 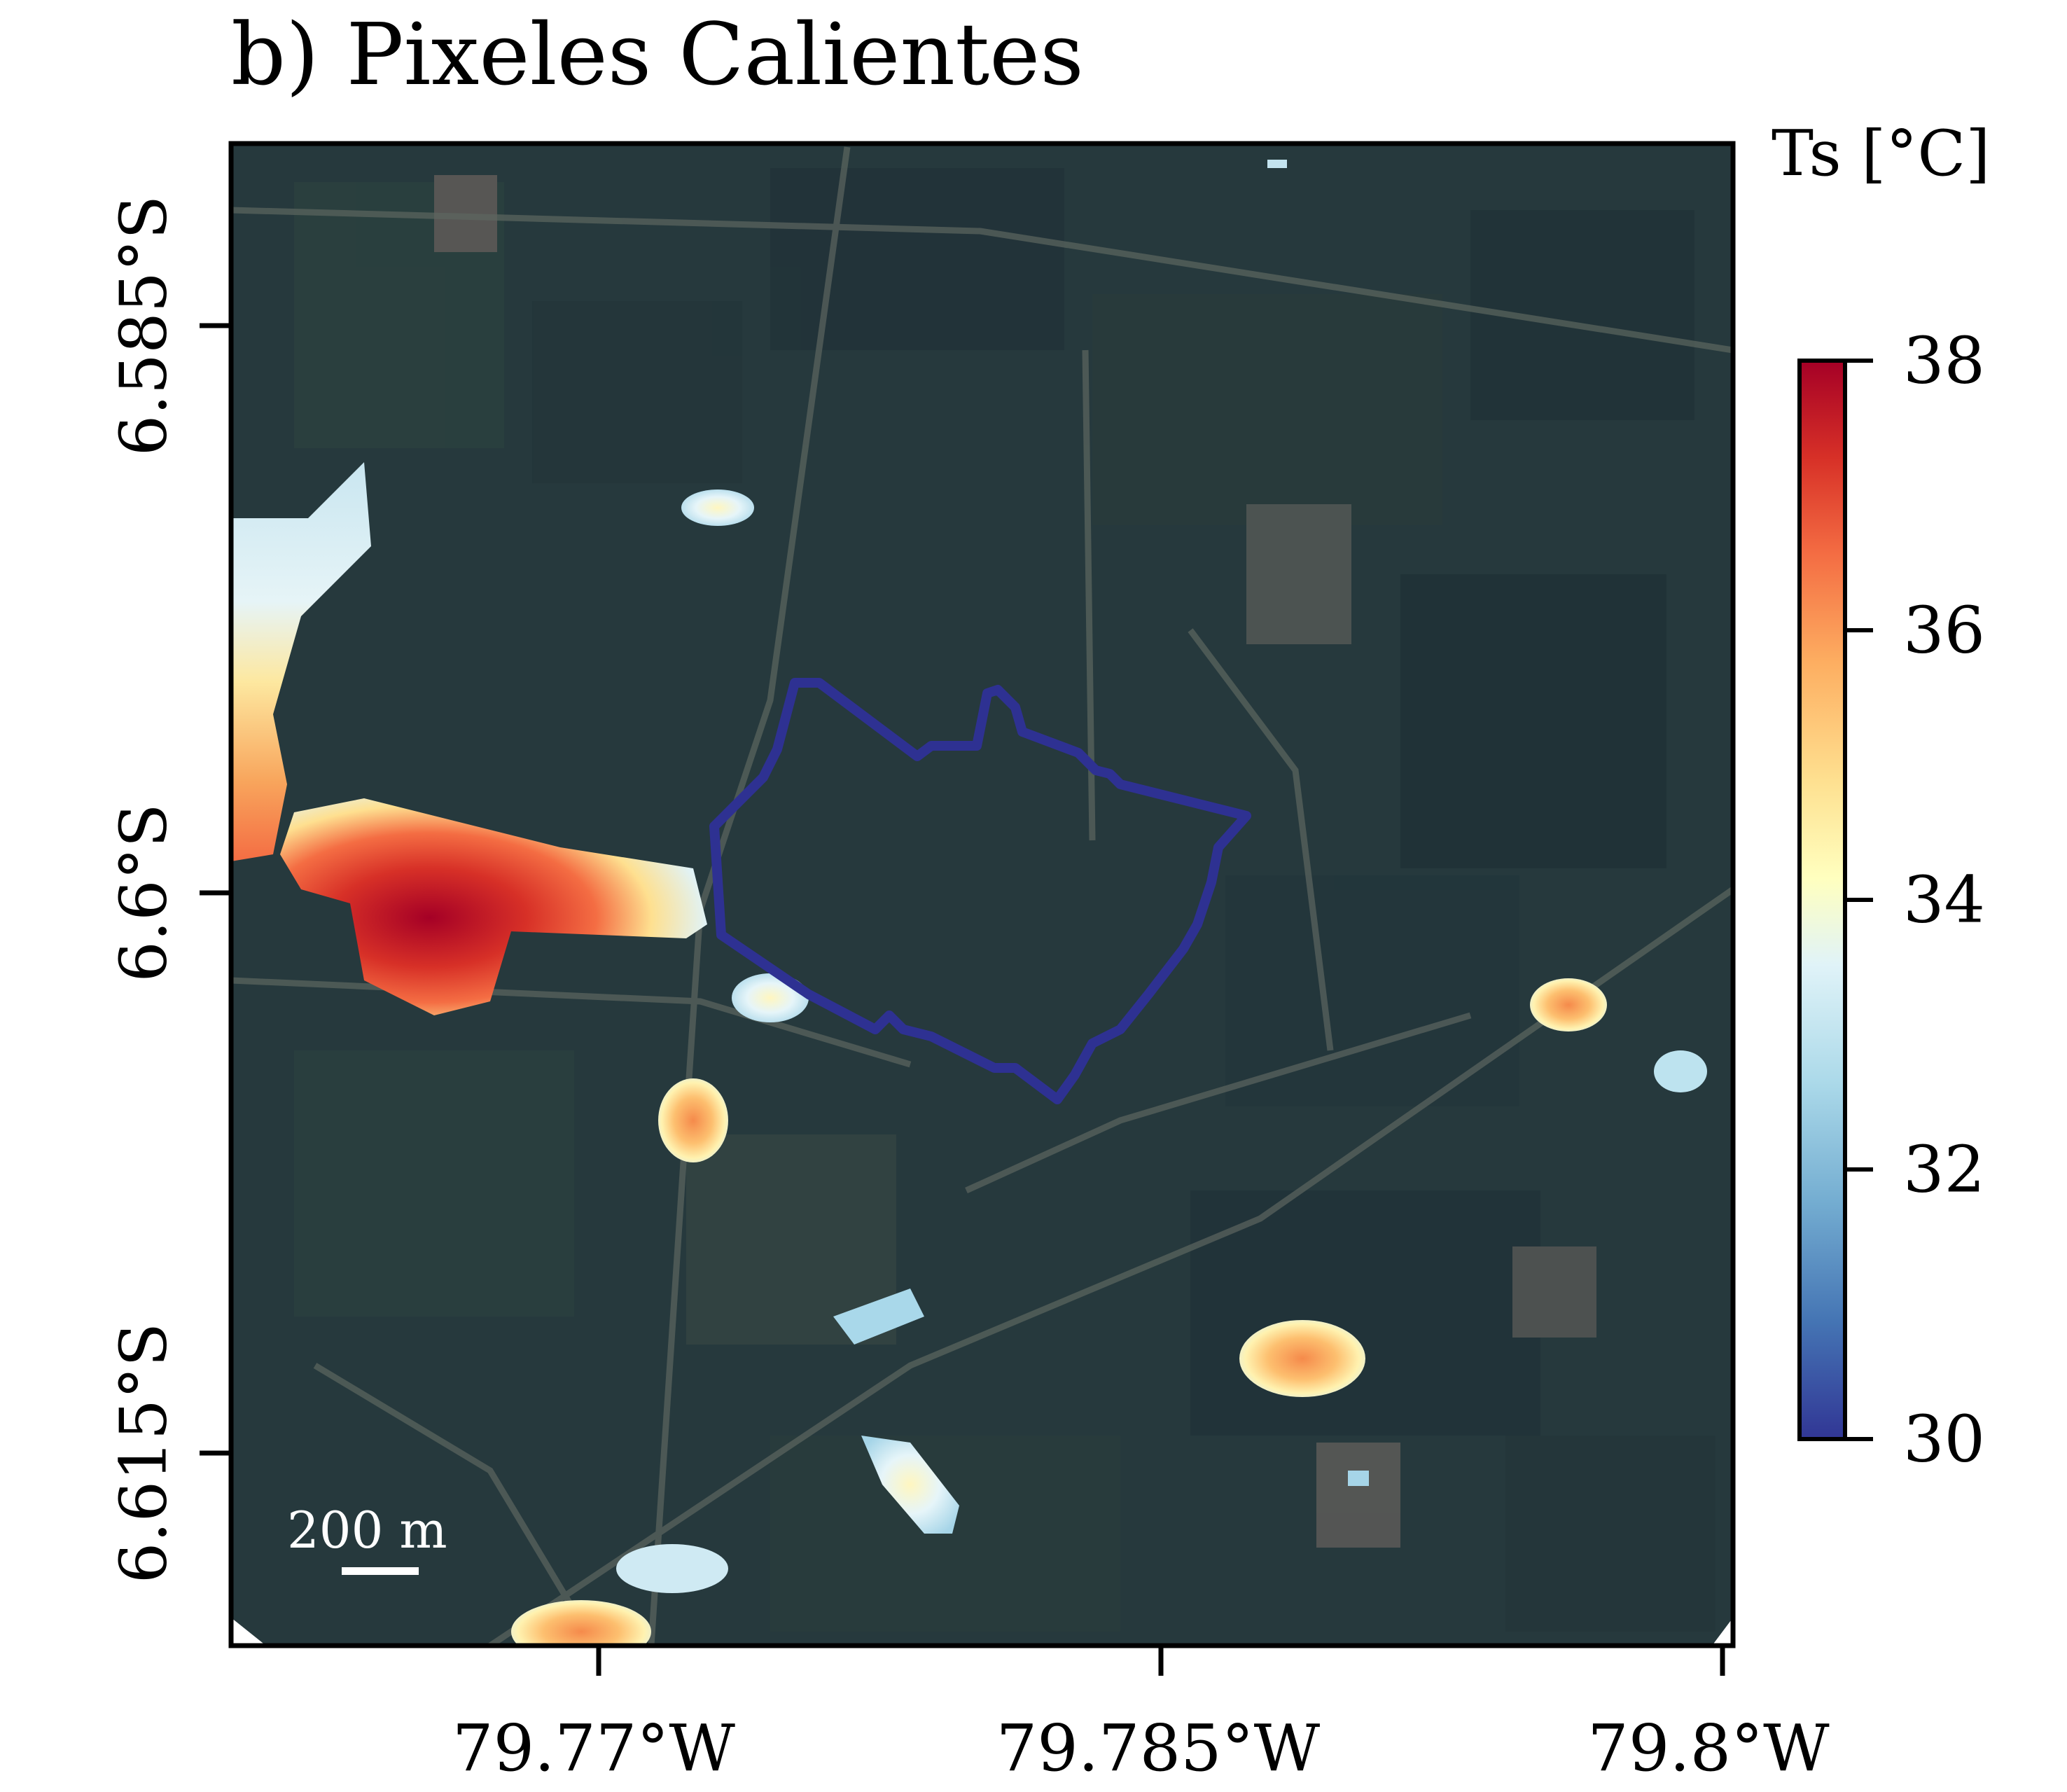 I want to click on y-tick-label: 6.585°S, so click(x=143, y=325).